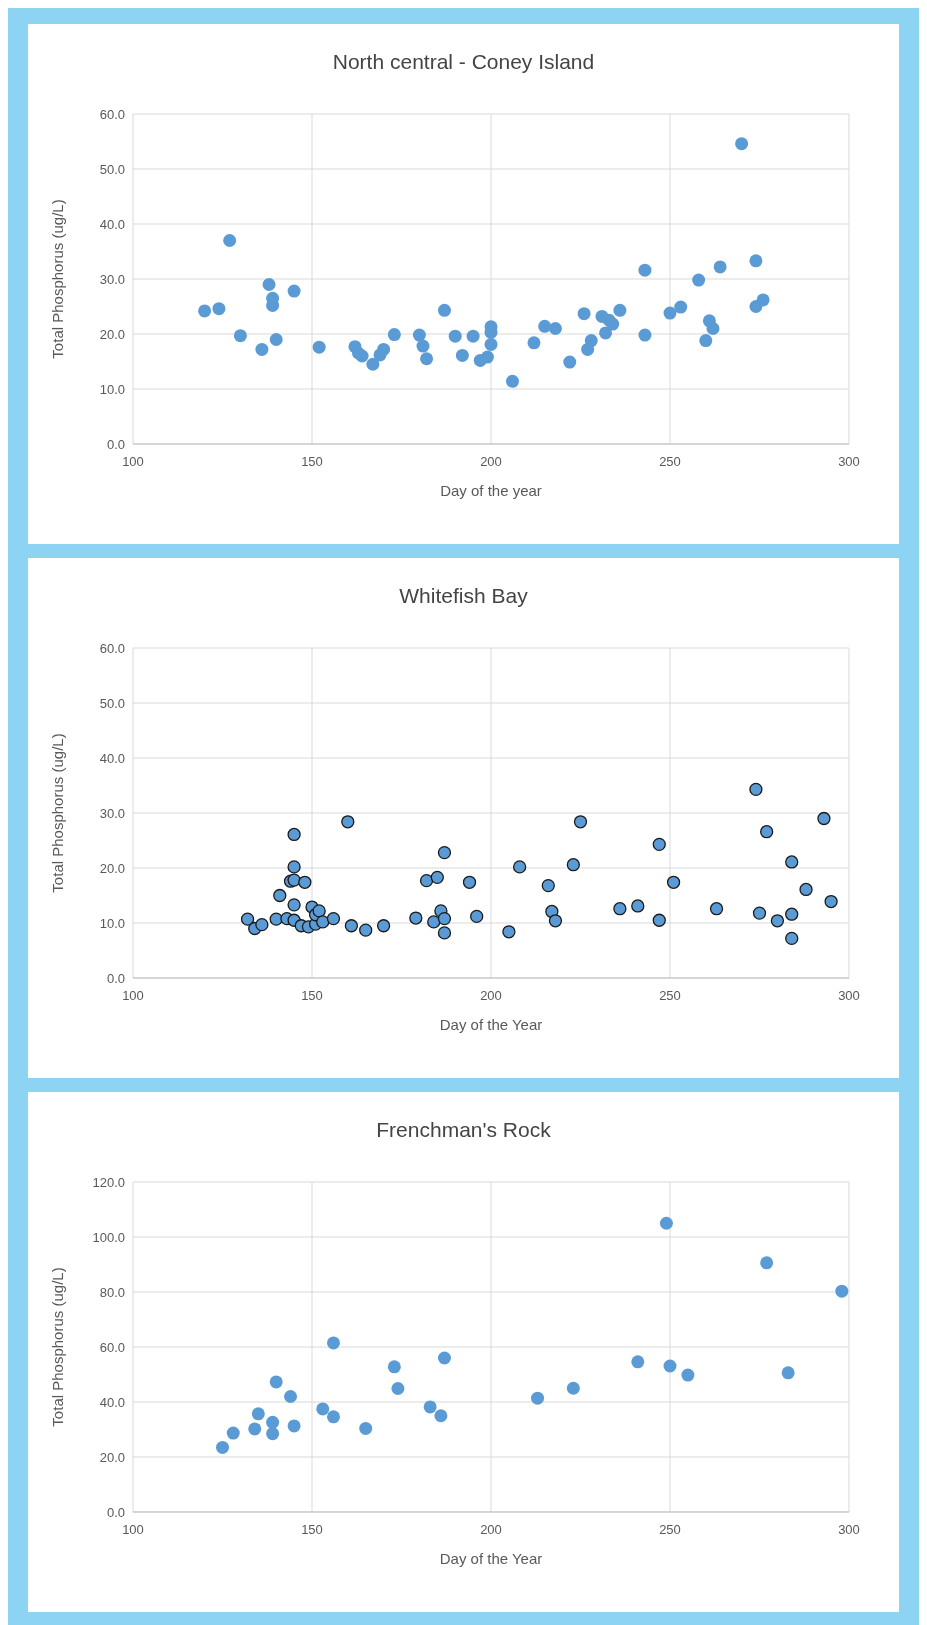 The height and width of the screenshot is (1625, 927). I want to click on y-tick-label: 10.0, so click(112, 923).